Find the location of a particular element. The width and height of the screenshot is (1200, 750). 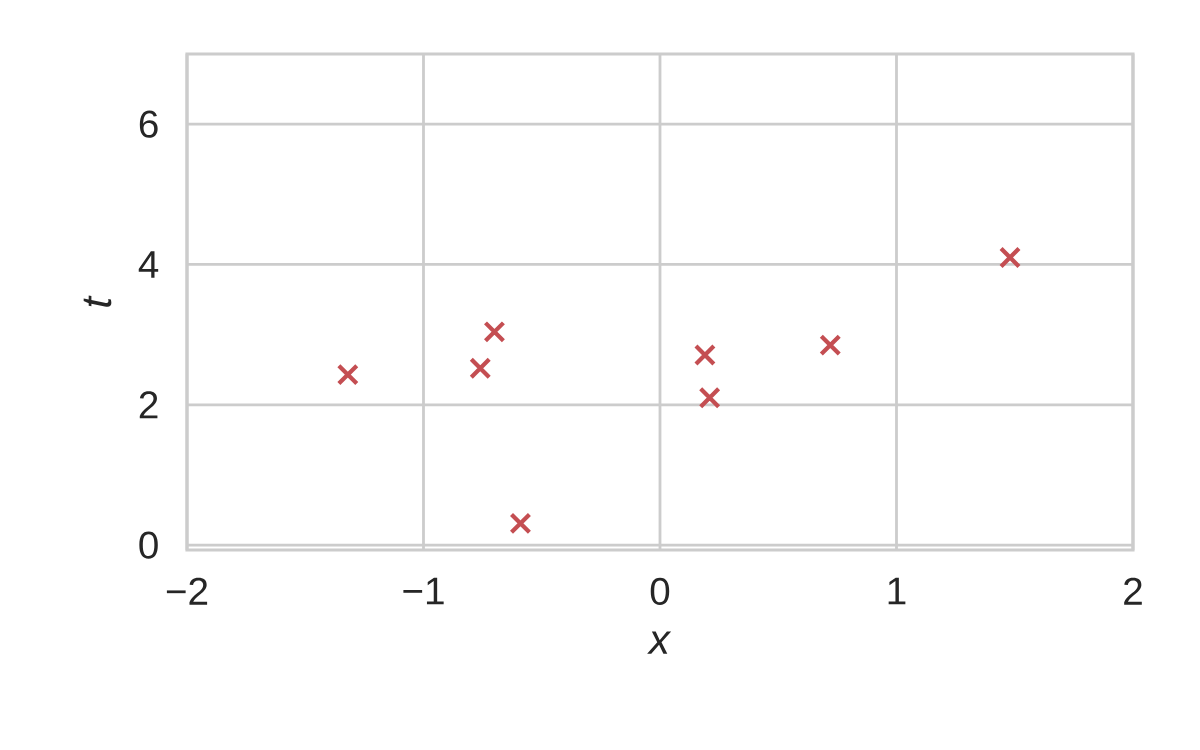

x-tick-label: −1 is located at coordinates (423, 591).